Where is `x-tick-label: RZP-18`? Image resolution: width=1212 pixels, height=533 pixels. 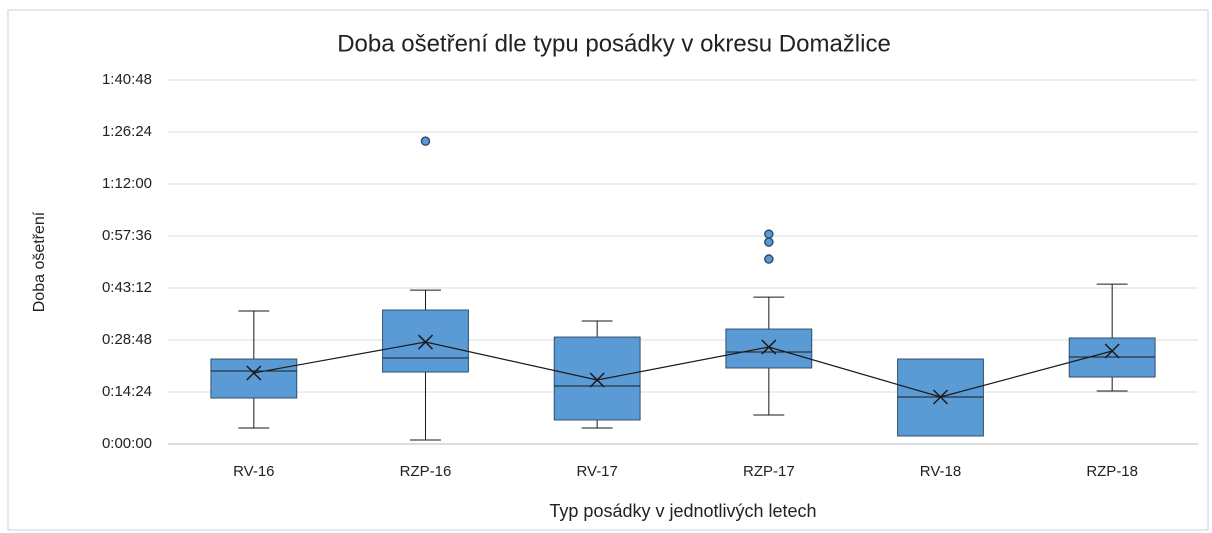
x-tick-label: RZP-18 is located at coordinates (1112, 471).